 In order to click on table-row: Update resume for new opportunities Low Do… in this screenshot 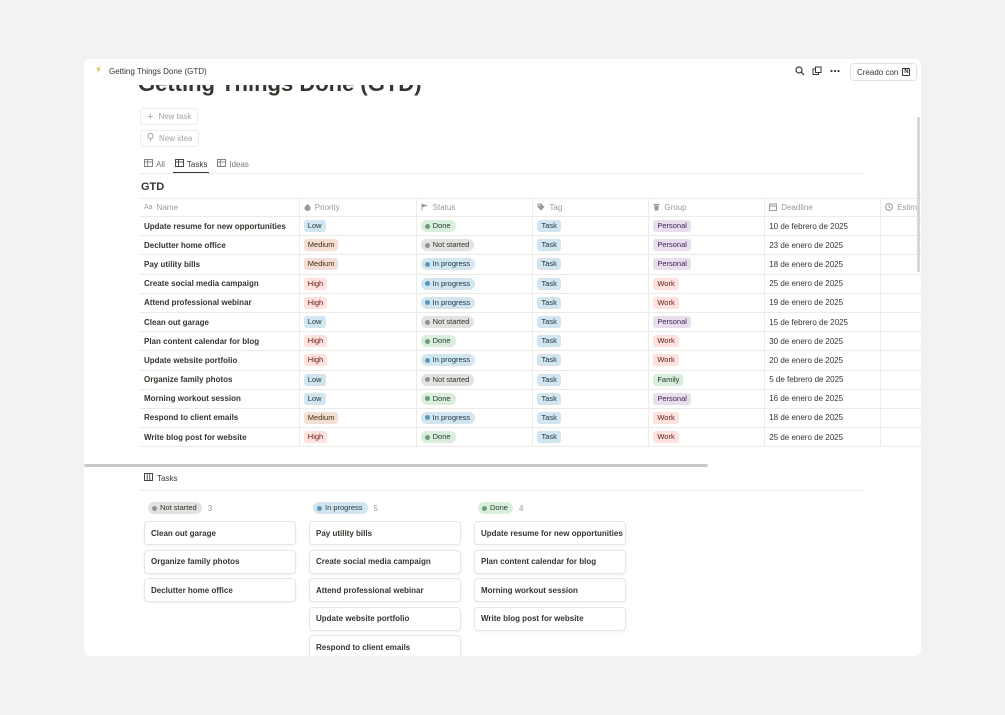, I will do `click(530, 227)`.